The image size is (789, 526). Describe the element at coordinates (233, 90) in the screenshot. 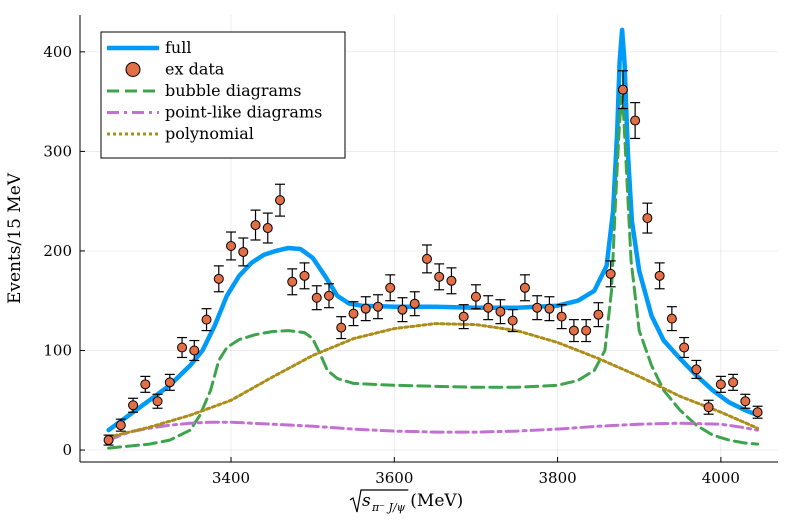

I see `legend-label-bubble: bubble diagrams` at that location.